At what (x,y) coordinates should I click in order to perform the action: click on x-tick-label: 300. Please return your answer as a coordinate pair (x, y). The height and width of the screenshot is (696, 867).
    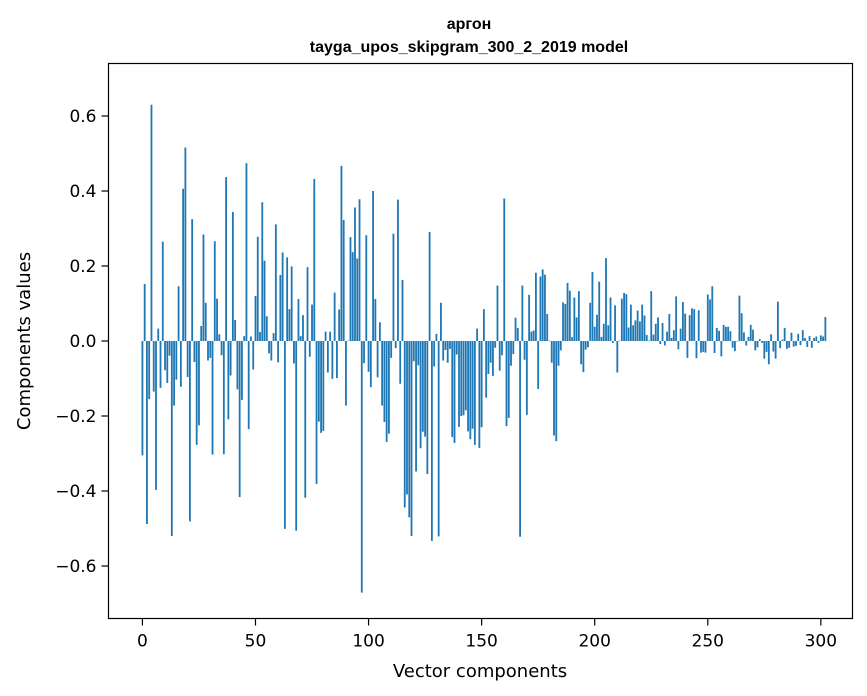
    Looking at the image, I should click on (821, 642).